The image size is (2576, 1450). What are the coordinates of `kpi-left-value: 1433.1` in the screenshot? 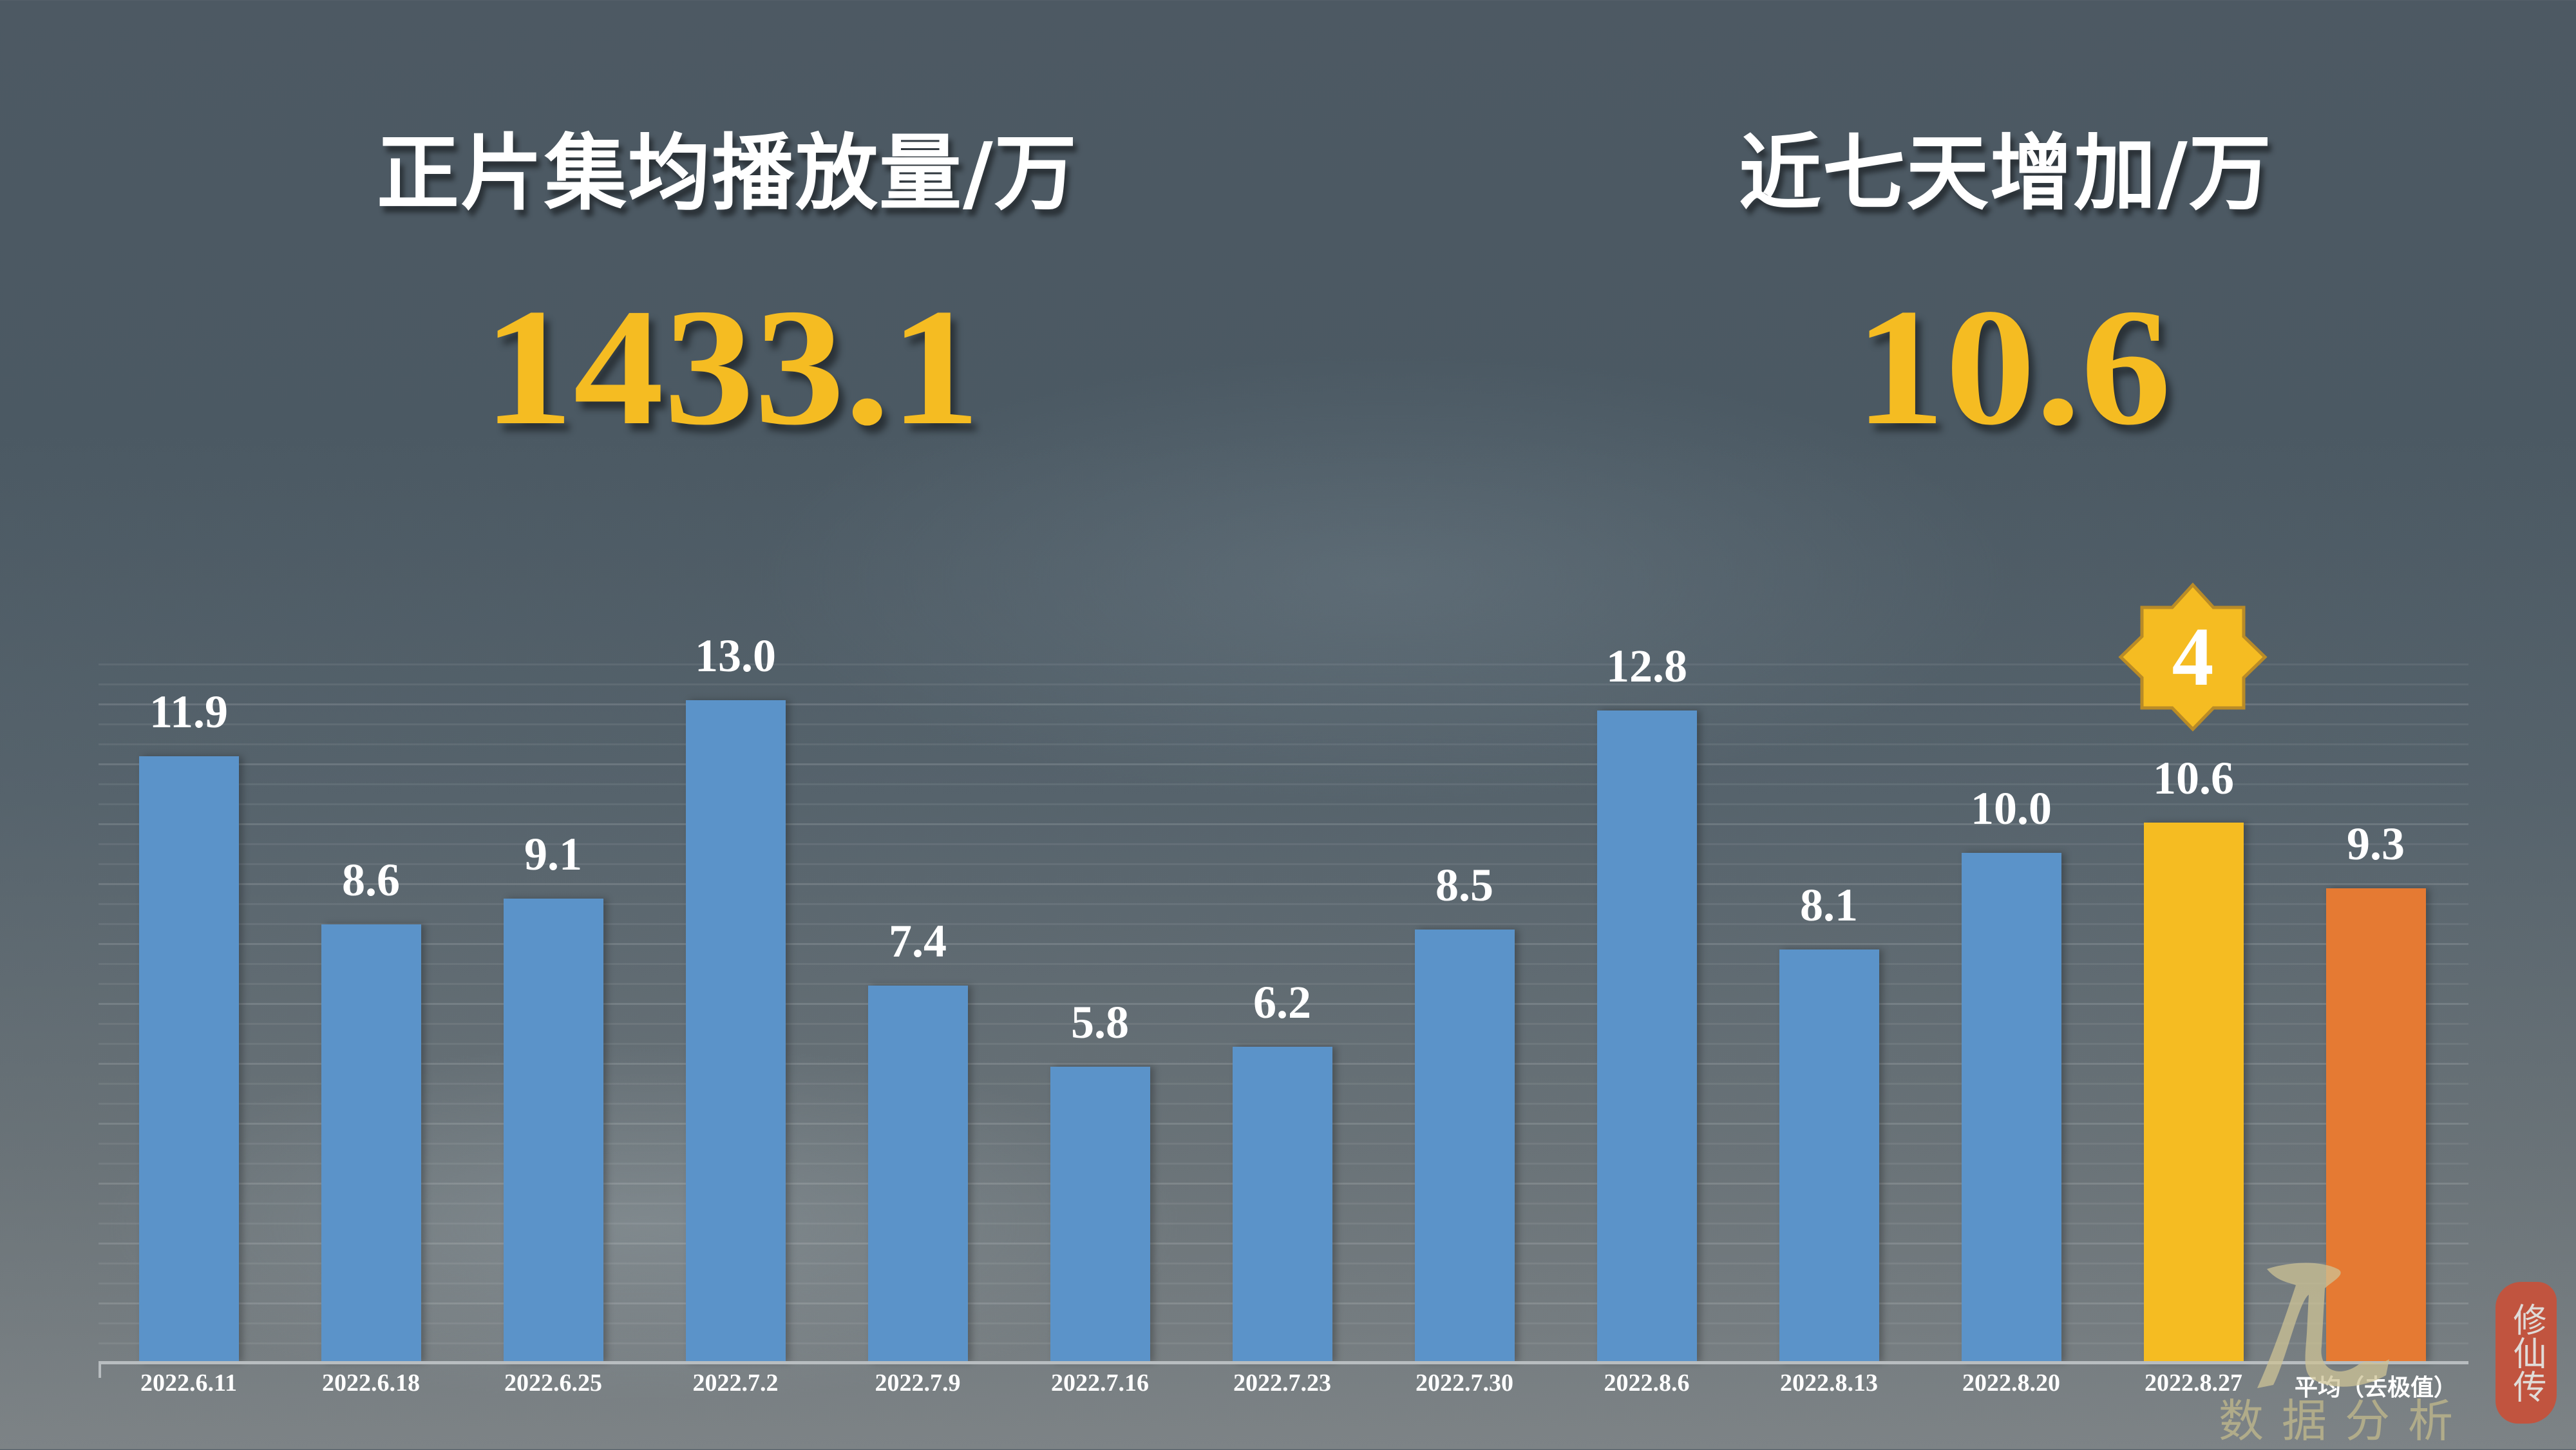 It's located at (732, 367).